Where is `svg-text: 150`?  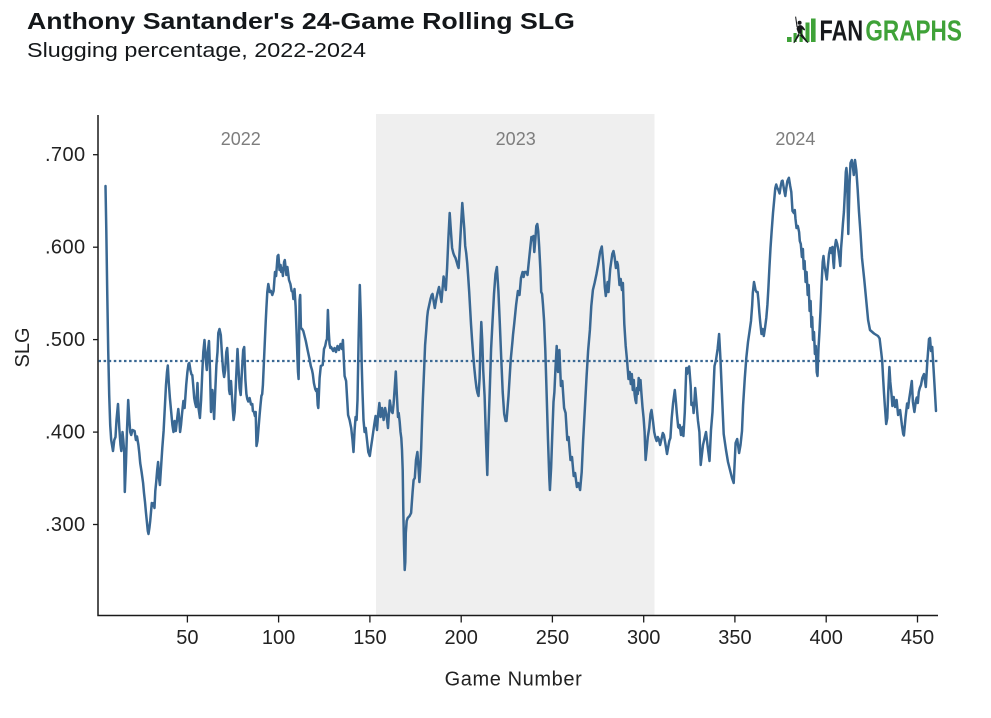 svg-text: 150 is located at coordinates (369, 638).